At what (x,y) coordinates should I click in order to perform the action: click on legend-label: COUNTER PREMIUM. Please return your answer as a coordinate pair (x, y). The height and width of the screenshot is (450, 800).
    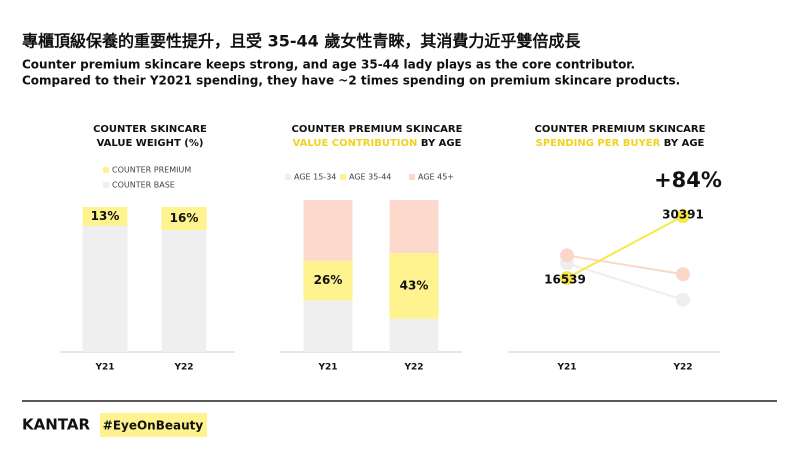
    Looking at the image, I should click on (151, 170).